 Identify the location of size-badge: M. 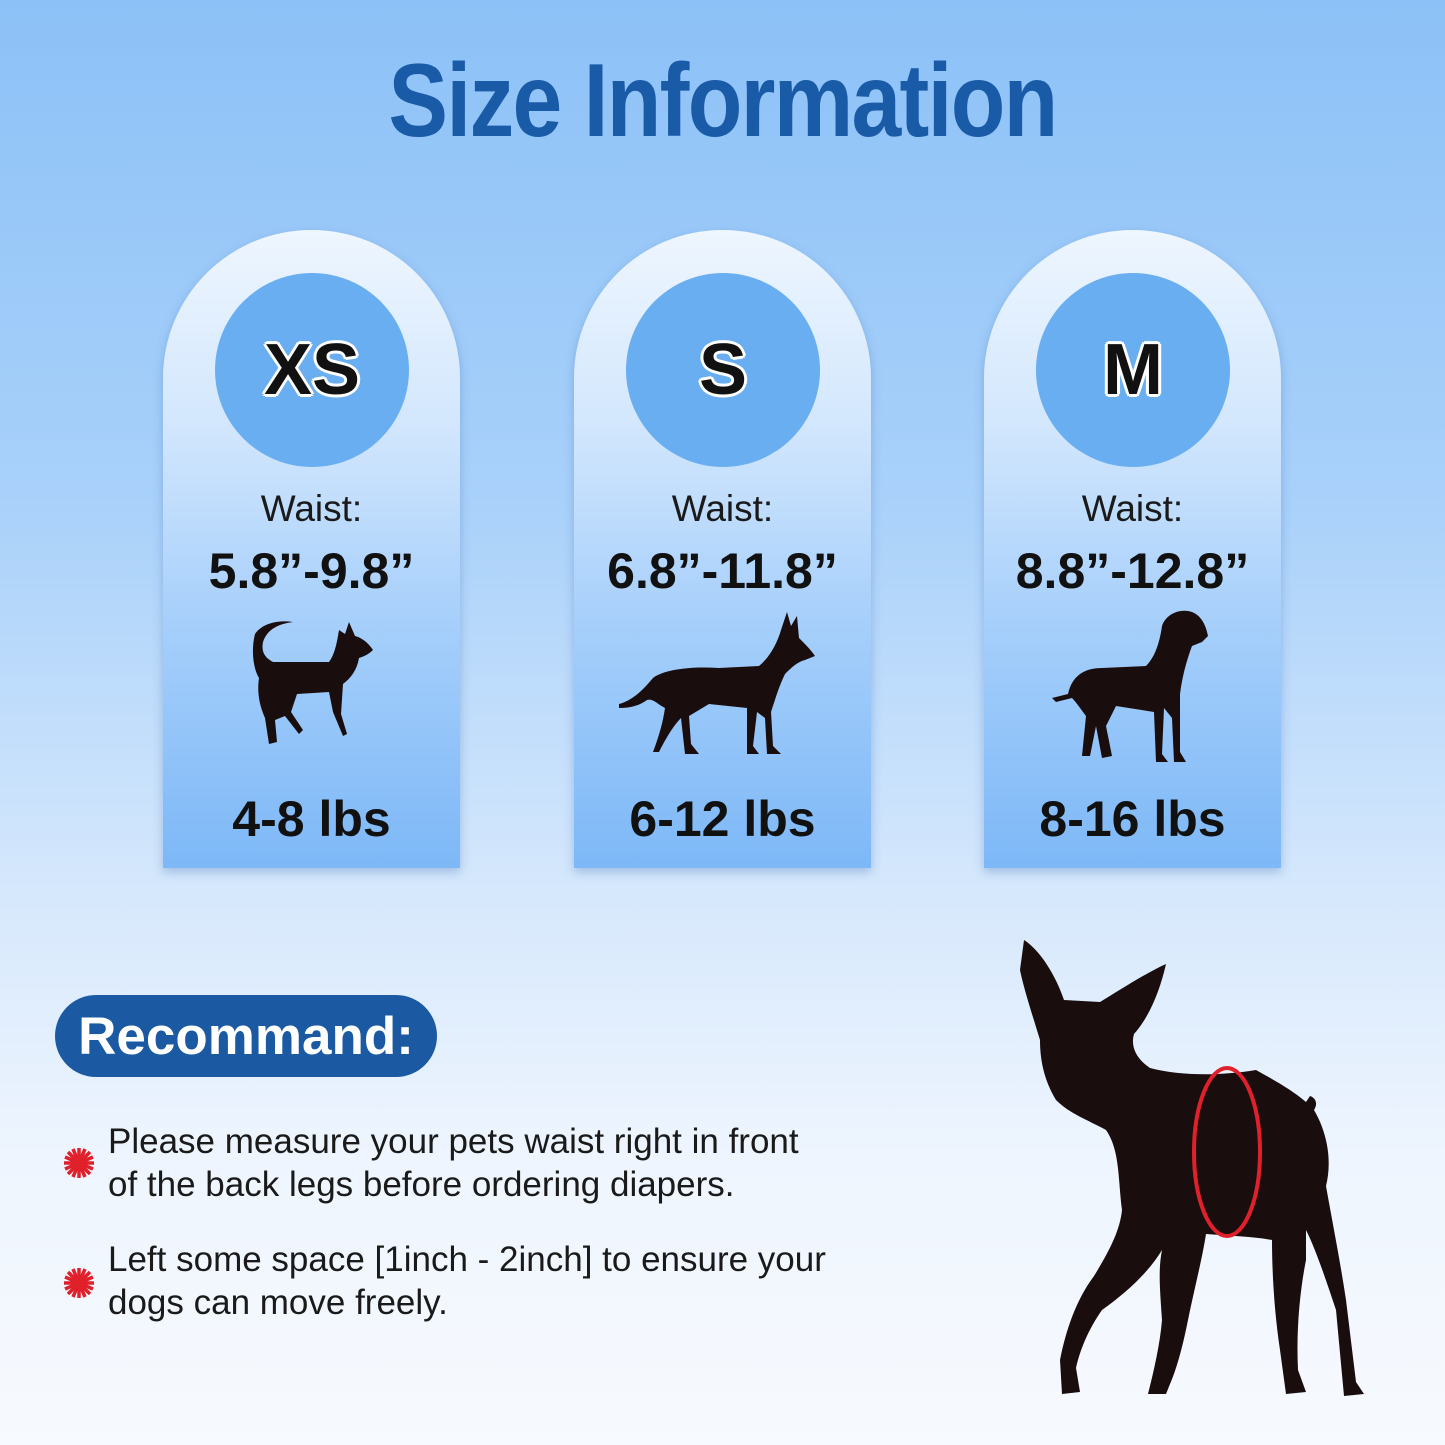
(1133, 370).